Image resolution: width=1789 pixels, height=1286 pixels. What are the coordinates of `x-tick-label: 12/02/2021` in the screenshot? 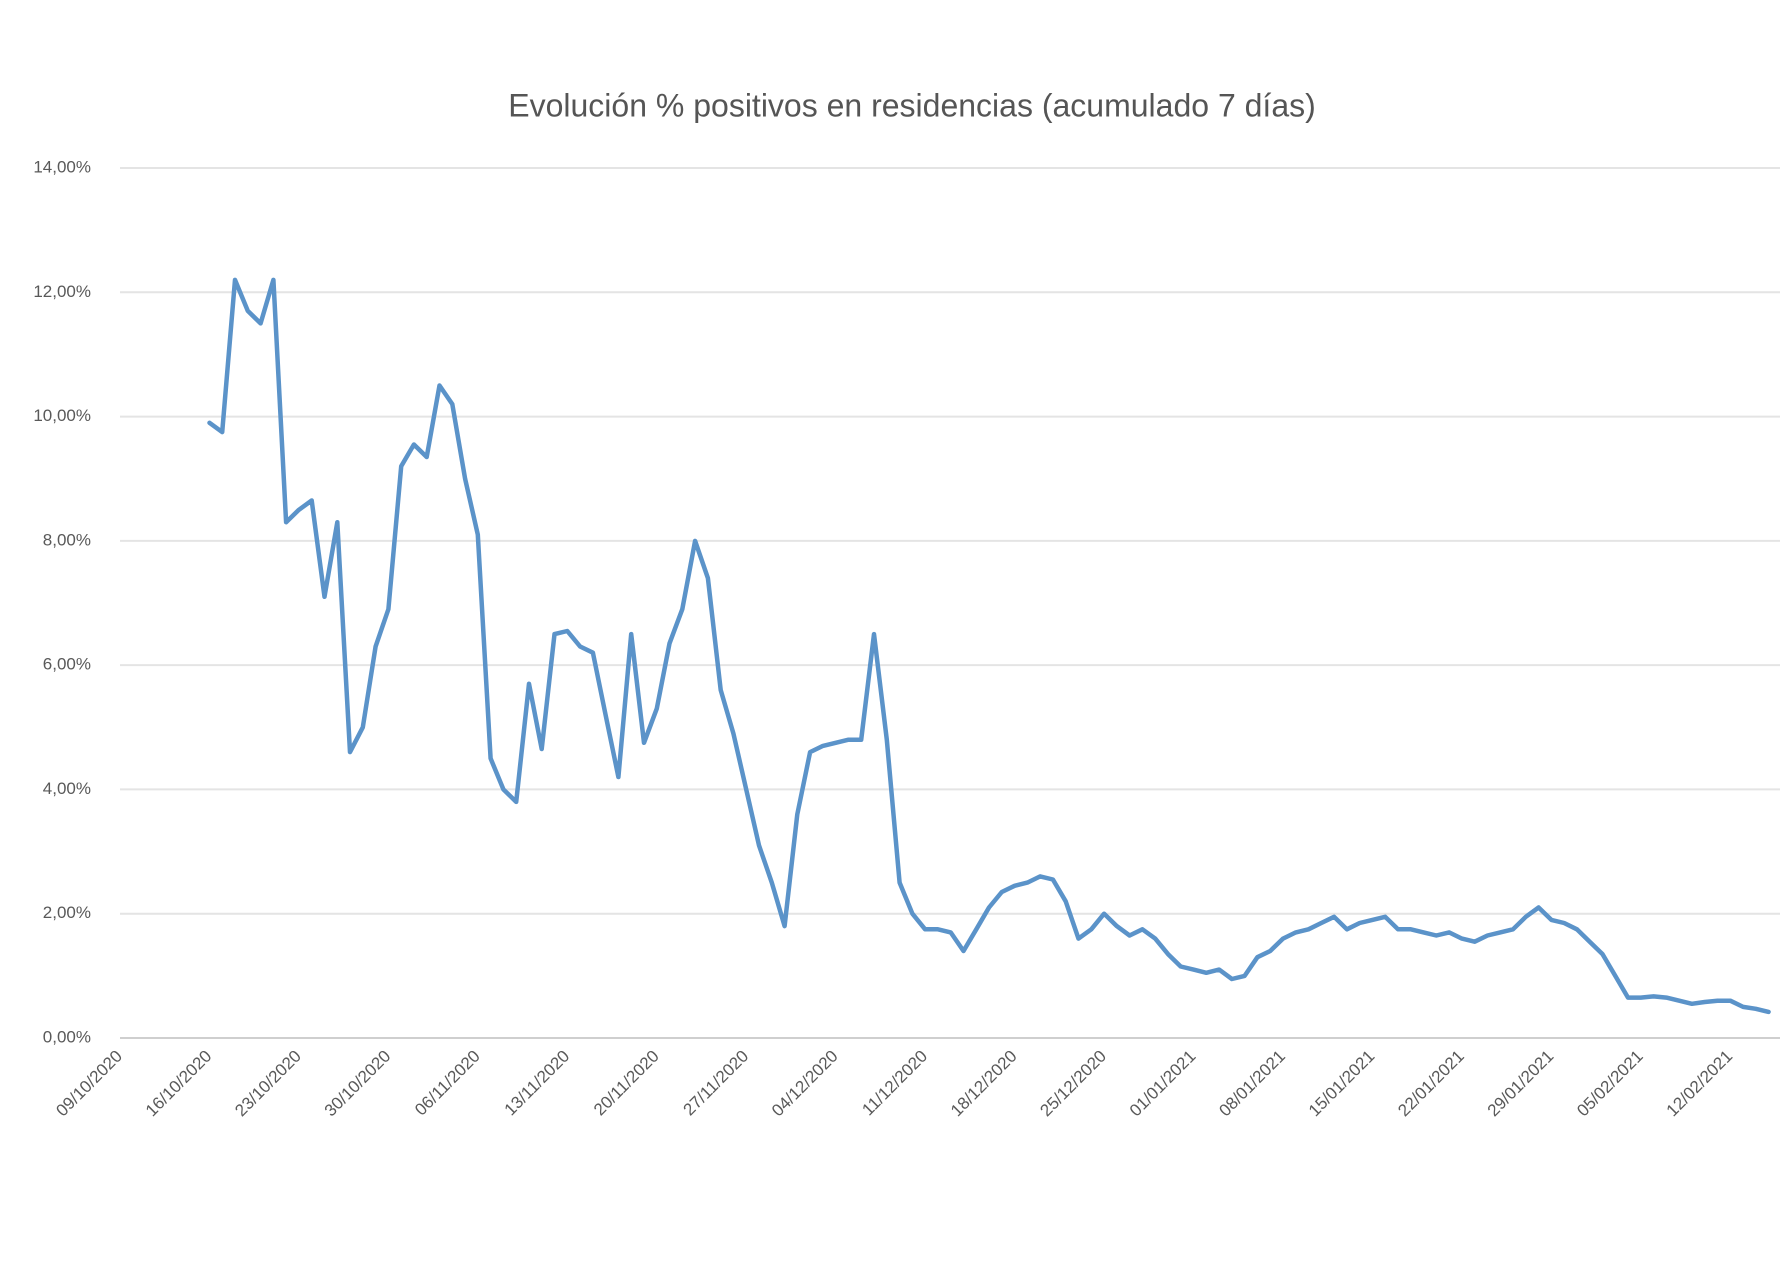 It's located at (1700, 1084).